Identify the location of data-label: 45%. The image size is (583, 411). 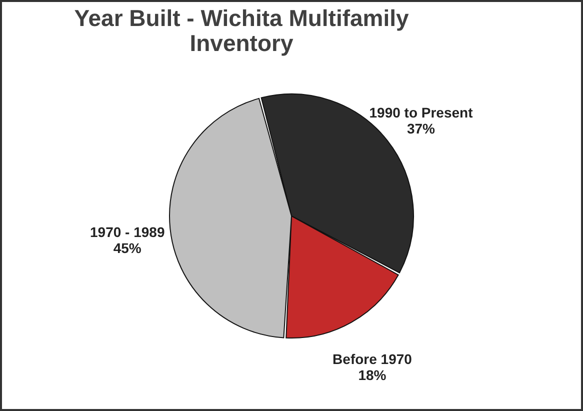
(127, 248).